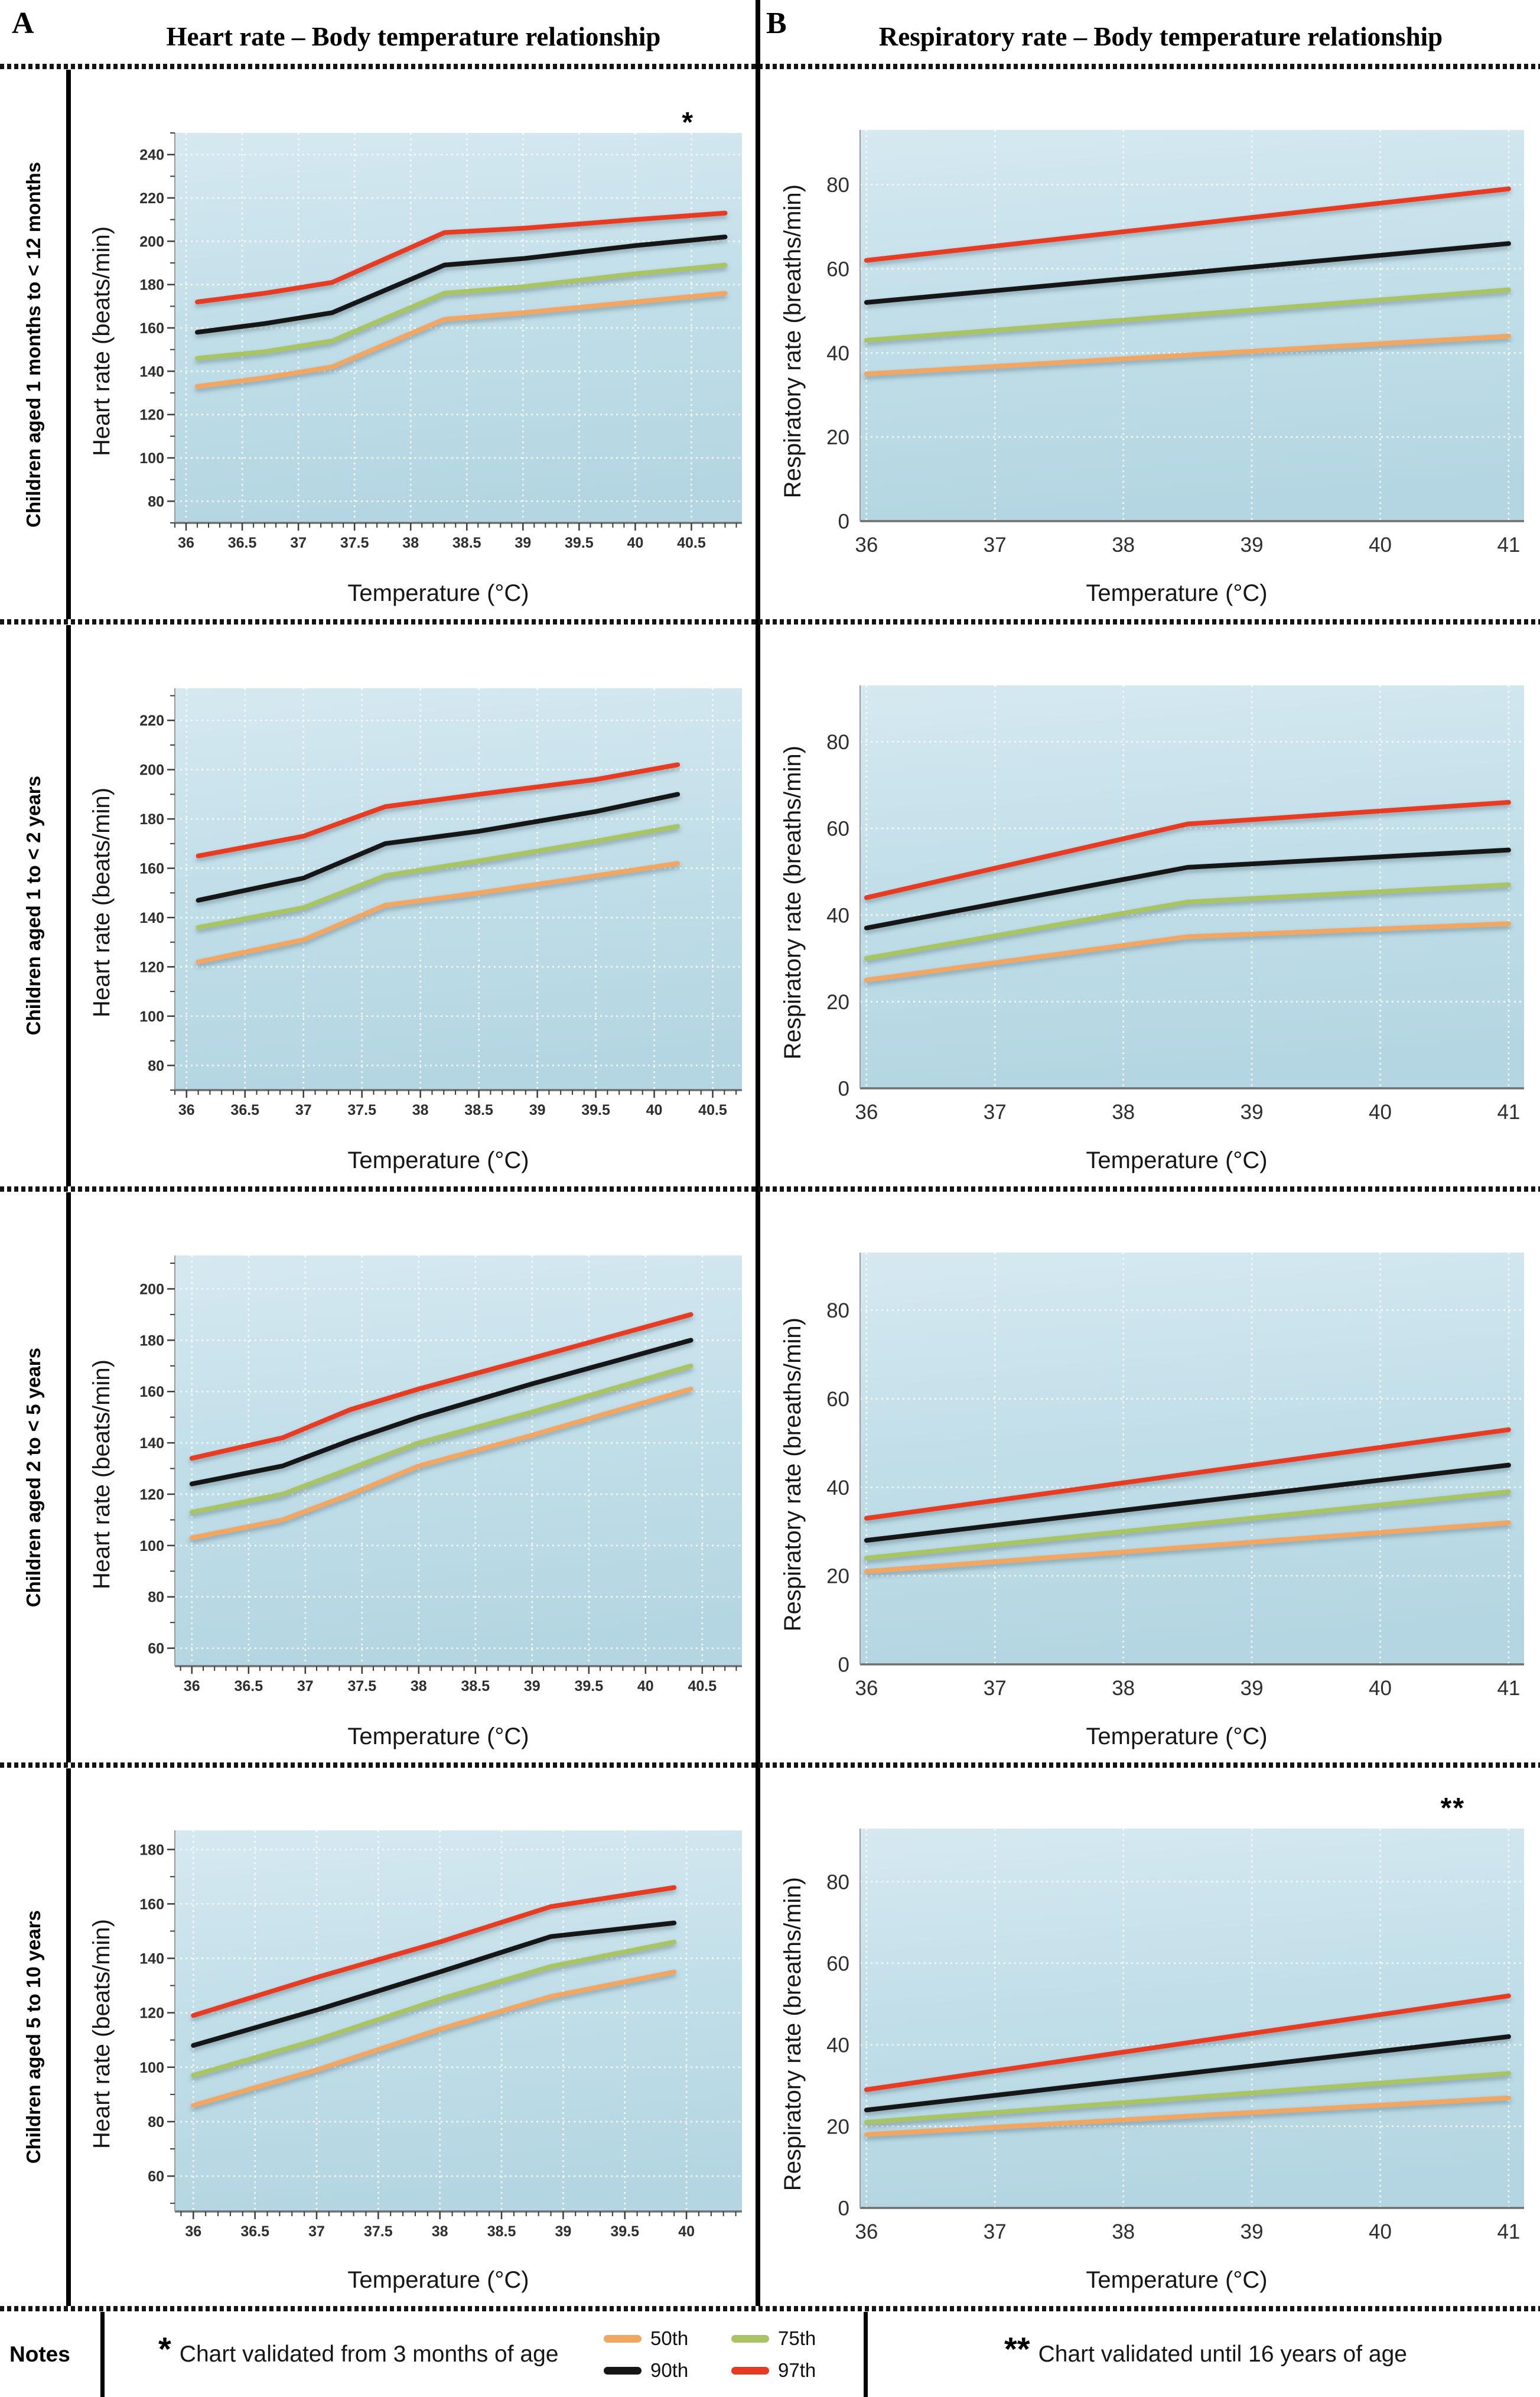 The width and height of the screenshot is (1540, 2397). Describe the element at coordinates (102, 2354) in the screenshot. I see `notes-border-line` at that location.